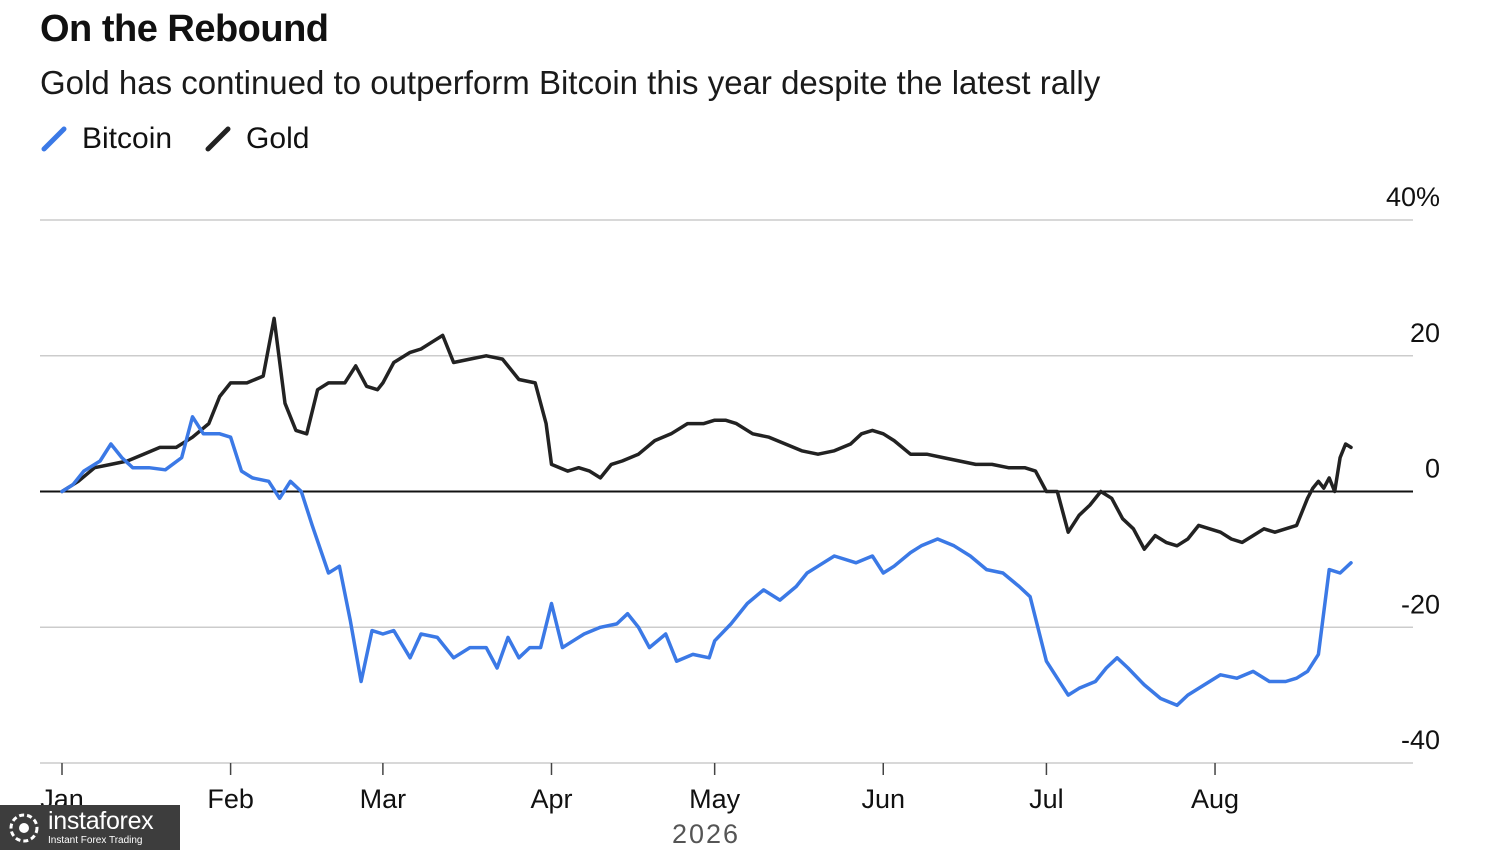  What do you see at coordinates (1046, 799) in the screenshot?
I see `x-tick-label: Jul` at bounding box center [1046, 799].